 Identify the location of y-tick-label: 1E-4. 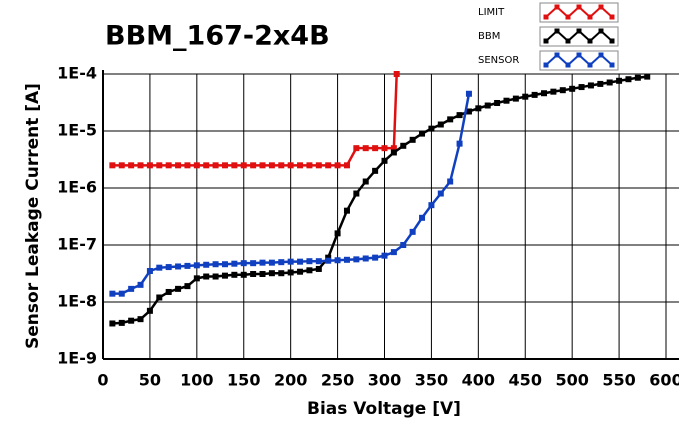
(77, 73).